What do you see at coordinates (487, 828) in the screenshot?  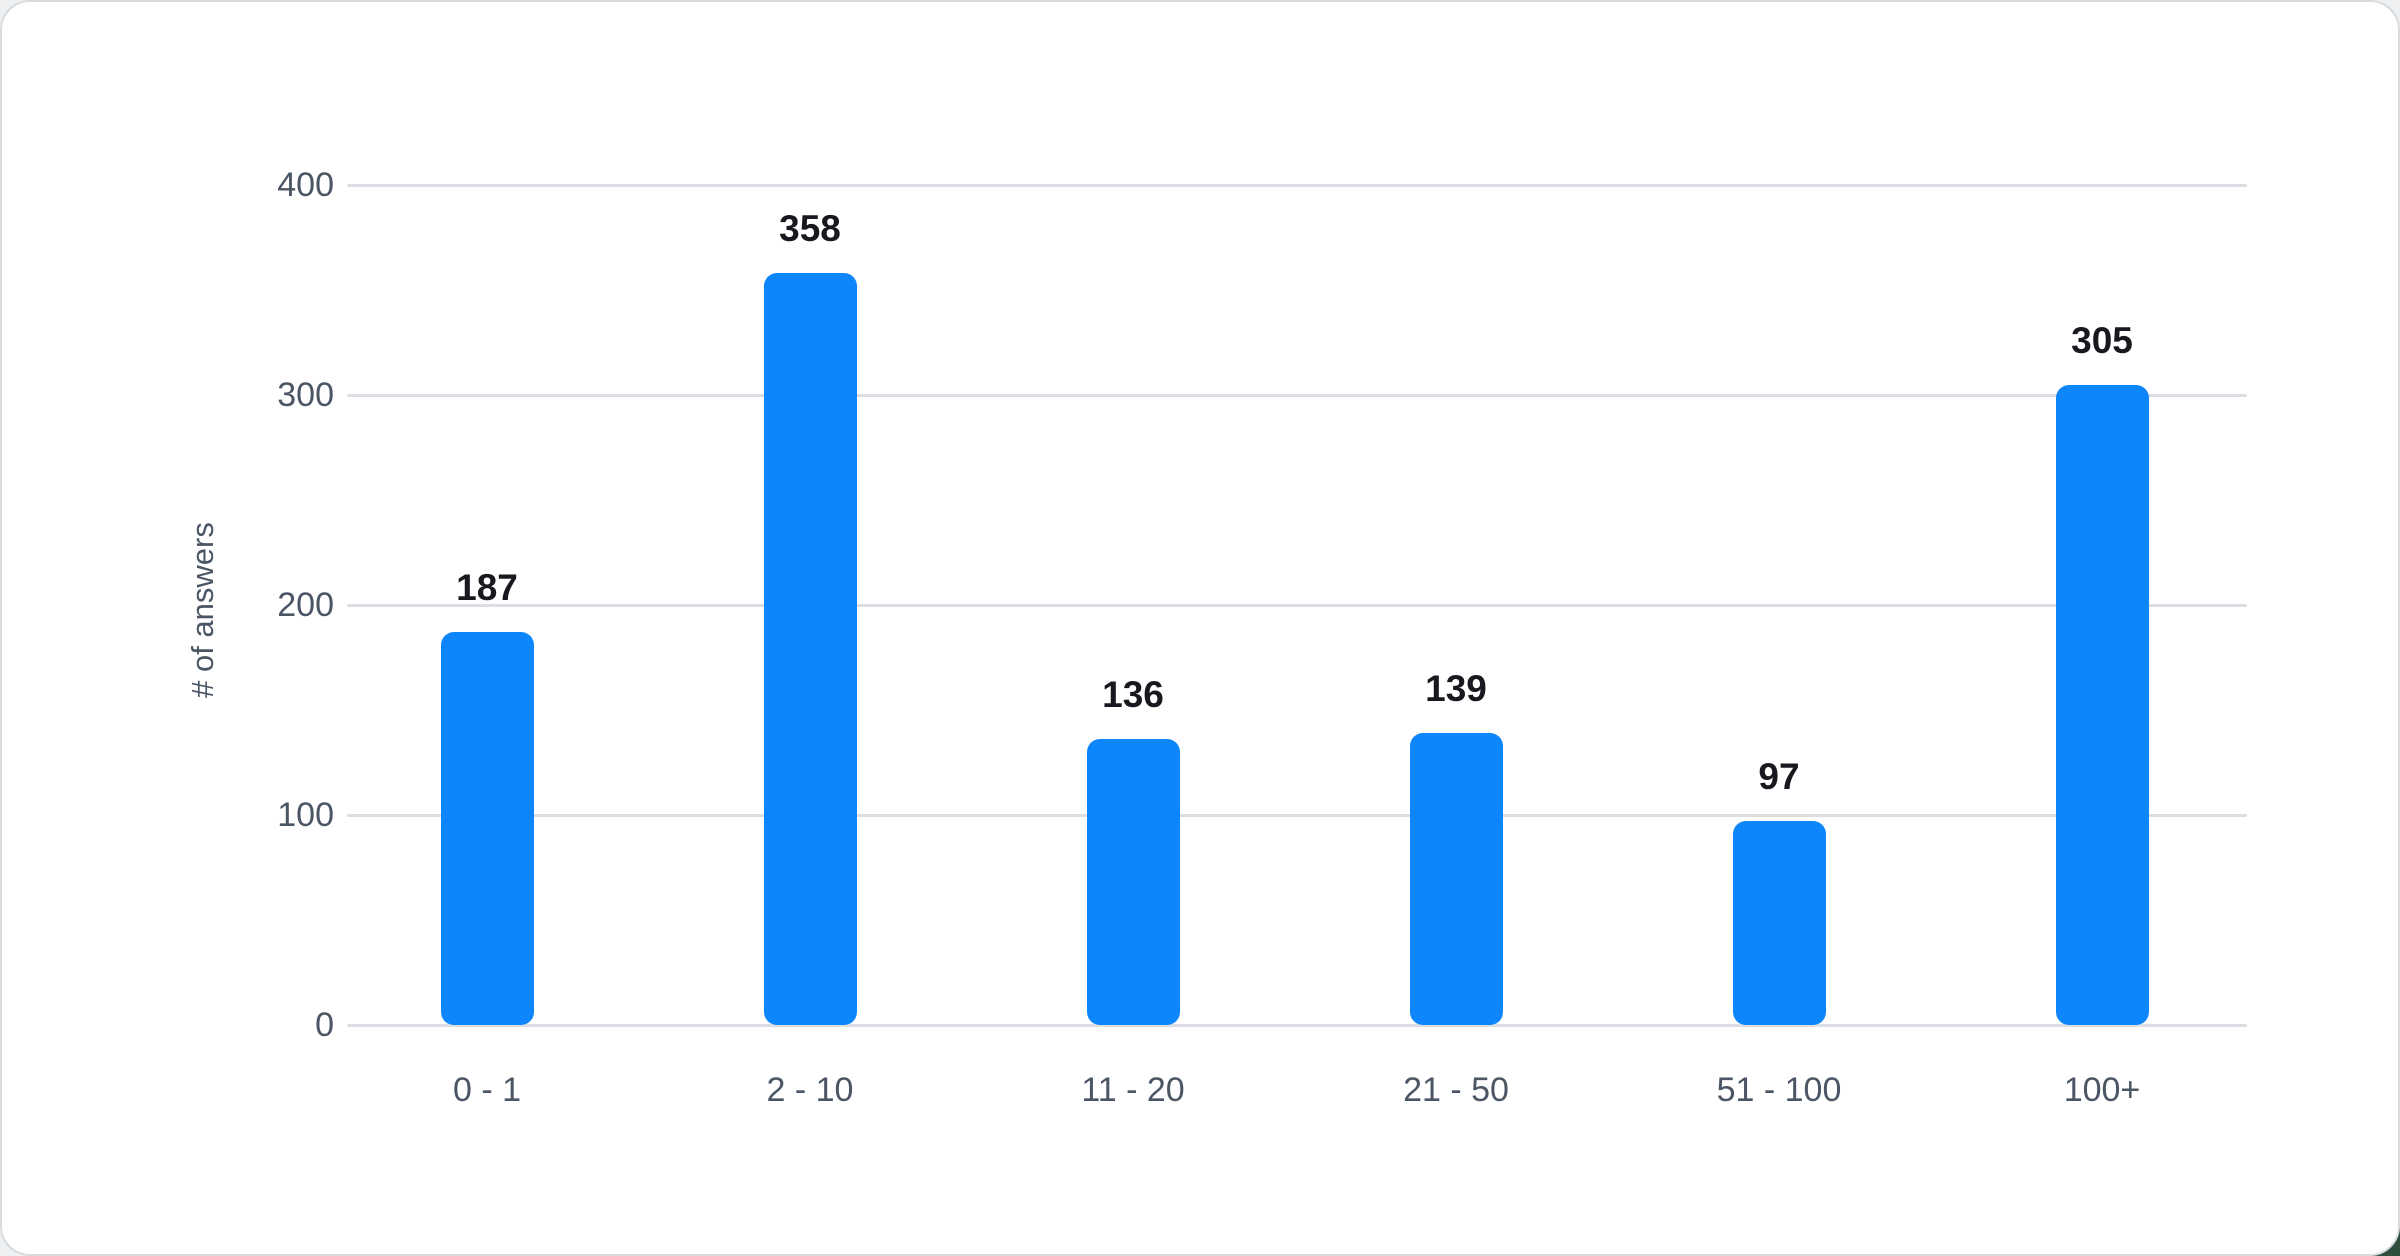 I see `bar-0 - 1` at bounding box center [487, 828].